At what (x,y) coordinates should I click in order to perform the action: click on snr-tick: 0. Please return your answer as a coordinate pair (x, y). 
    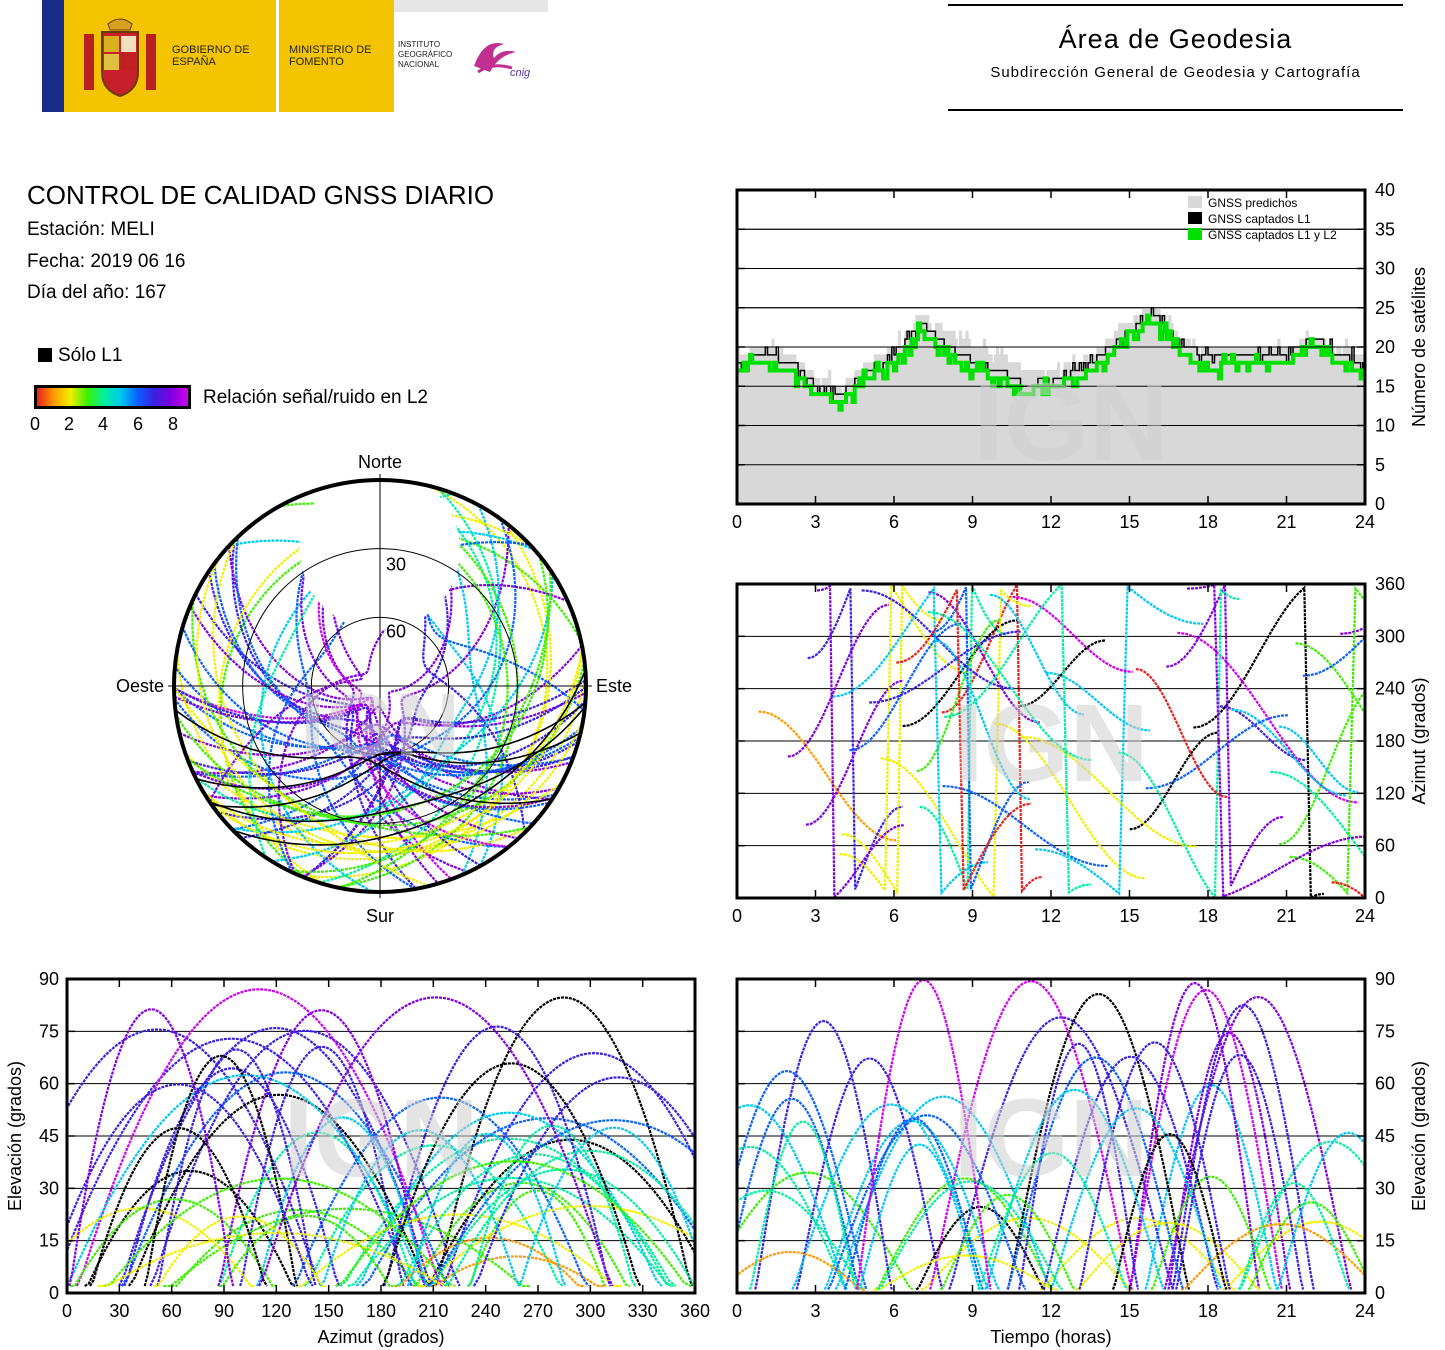
    Looking at the image, I should click on (35, 424).